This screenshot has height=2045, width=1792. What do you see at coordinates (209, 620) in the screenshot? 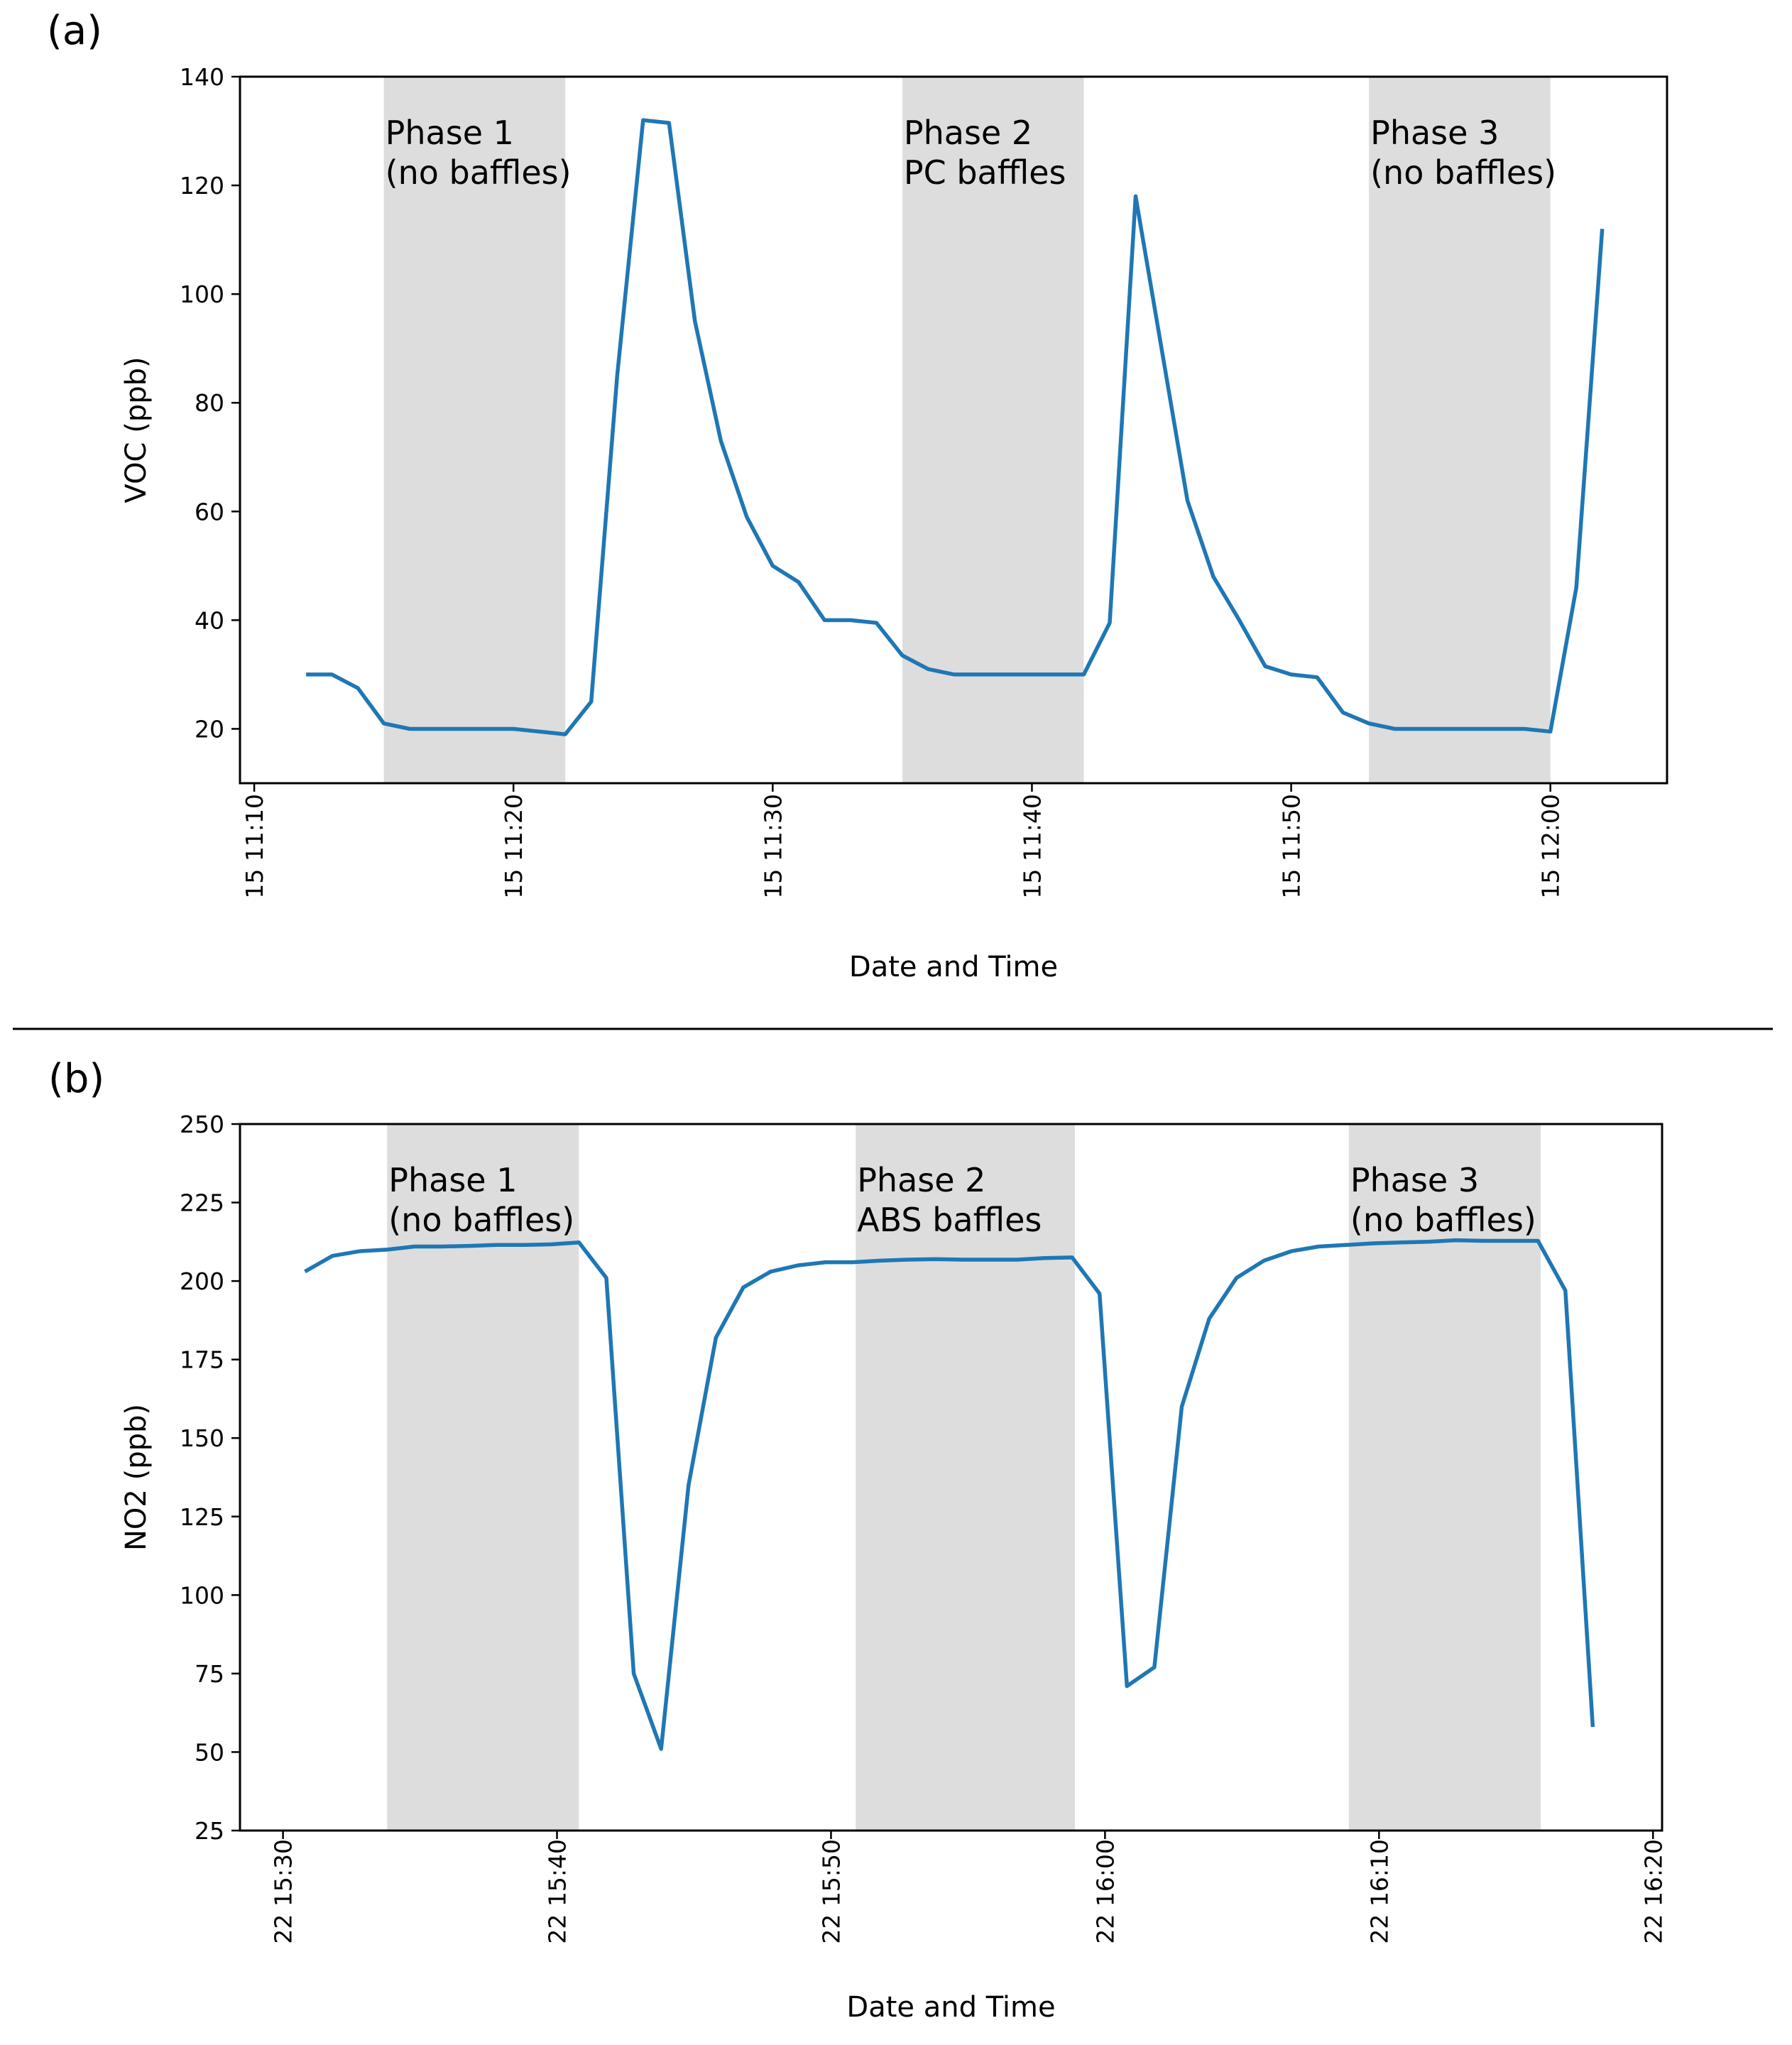
I see `y-tick-label: 40` at bounding box center [209, 620].